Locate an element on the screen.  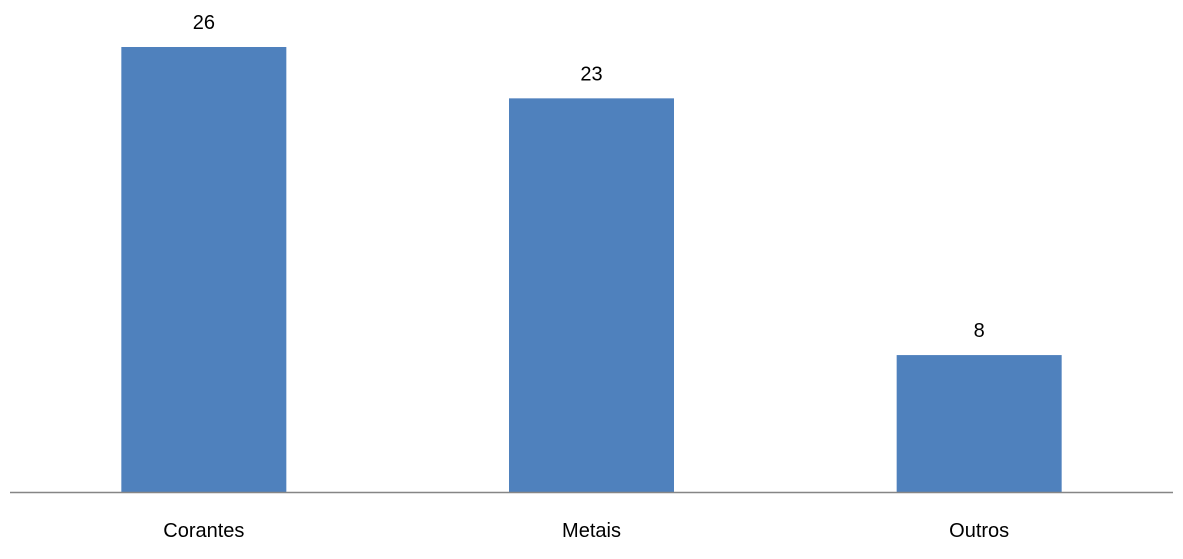
bar-outros is located at coordinates (979, 423).